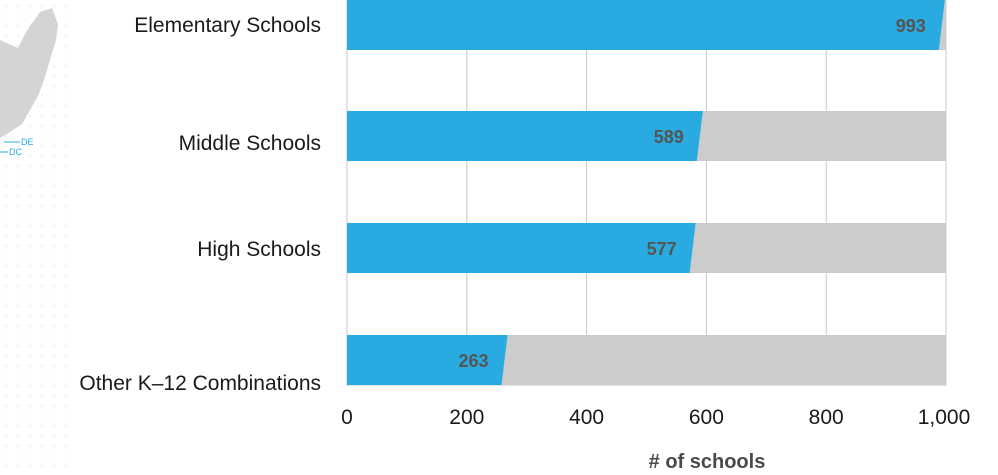  I want to click on x-tick-label: 1,000, so click(944, 417).